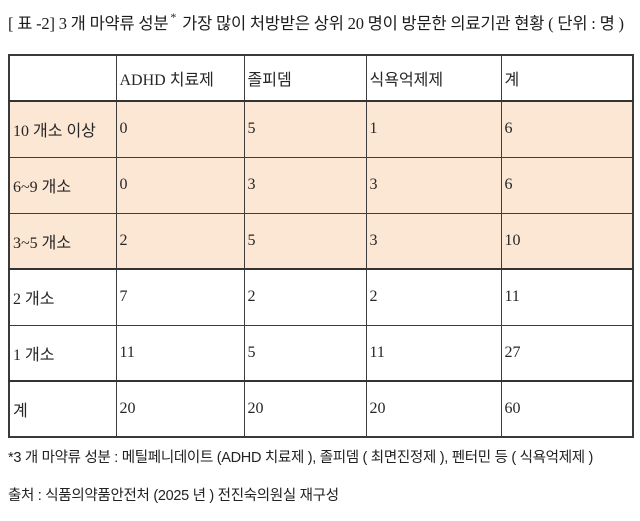 The image size is (640, 521). Describe the element at coordinates (62, 297) in the screenshot. I see `row-label: 2 개소` at that location.